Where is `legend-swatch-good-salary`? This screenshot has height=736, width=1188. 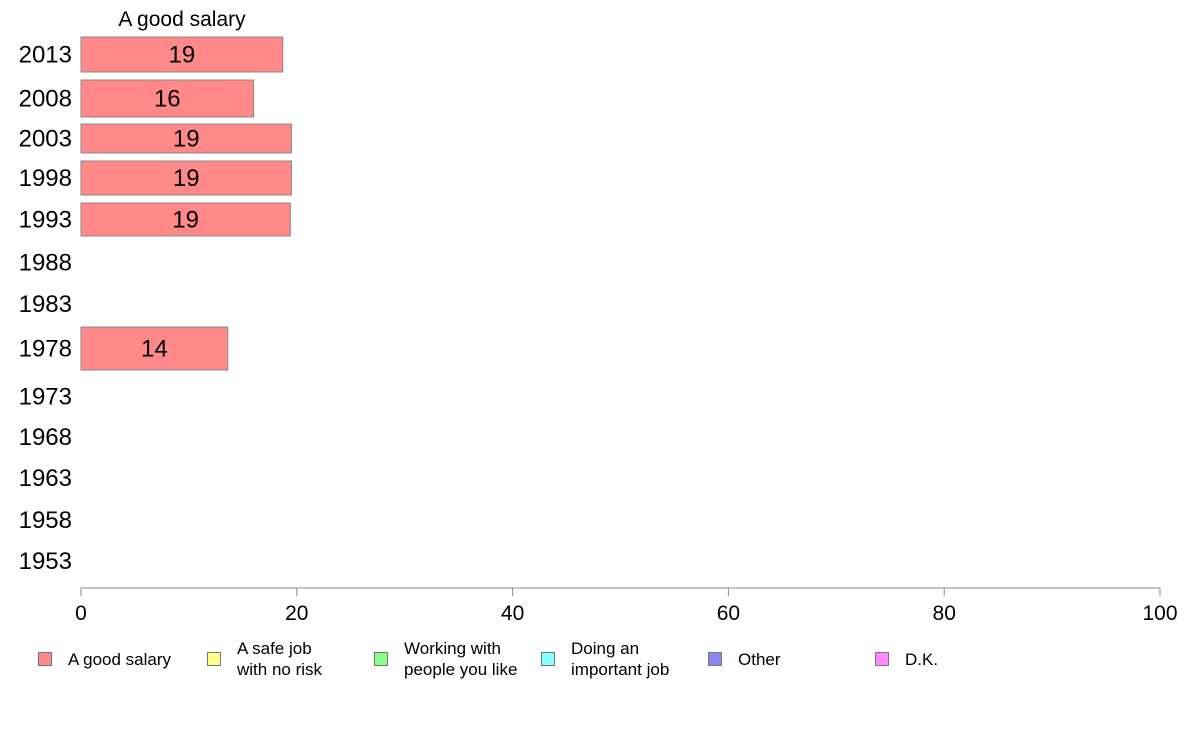
legend-swatch-good-salary is located at coordinates (45, 659).